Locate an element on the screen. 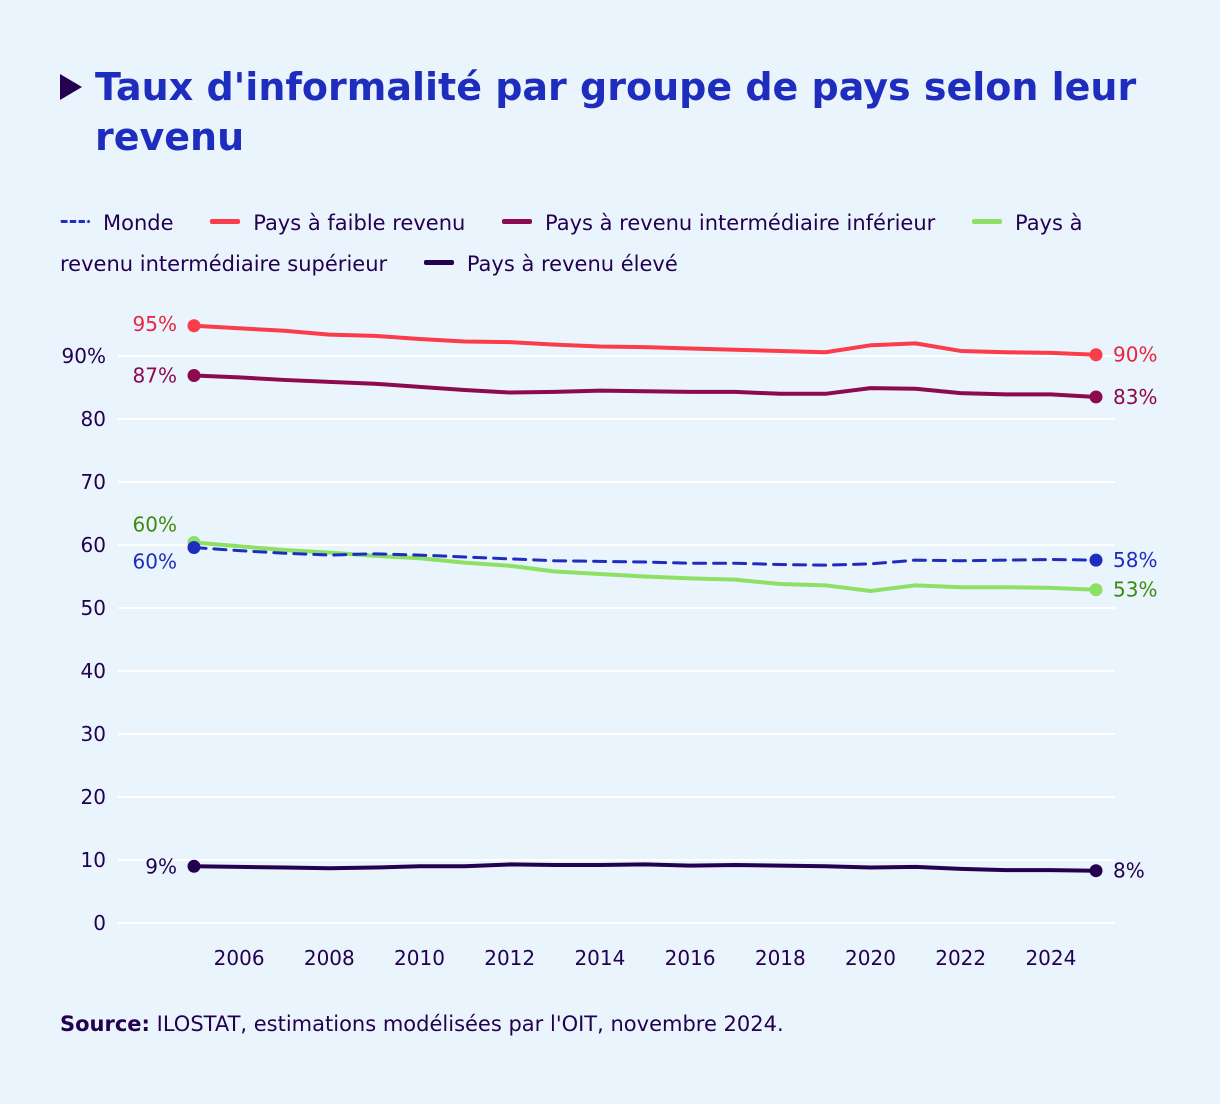 The width and height of the screenshot is (1220, 1104). y-tick-label: 50 is located at coordinates (93, 608).